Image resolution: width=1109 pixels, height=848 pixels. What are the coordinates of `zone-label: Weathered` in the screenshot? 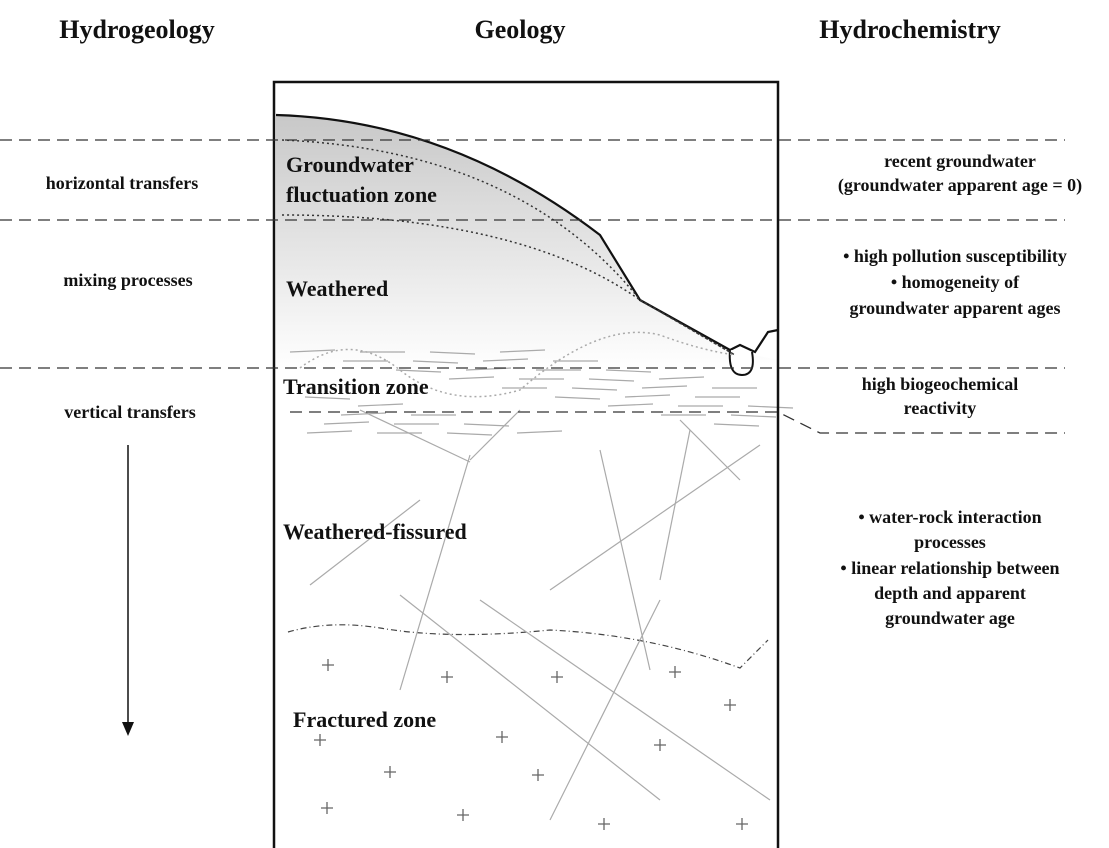 It's located at (337, 288).